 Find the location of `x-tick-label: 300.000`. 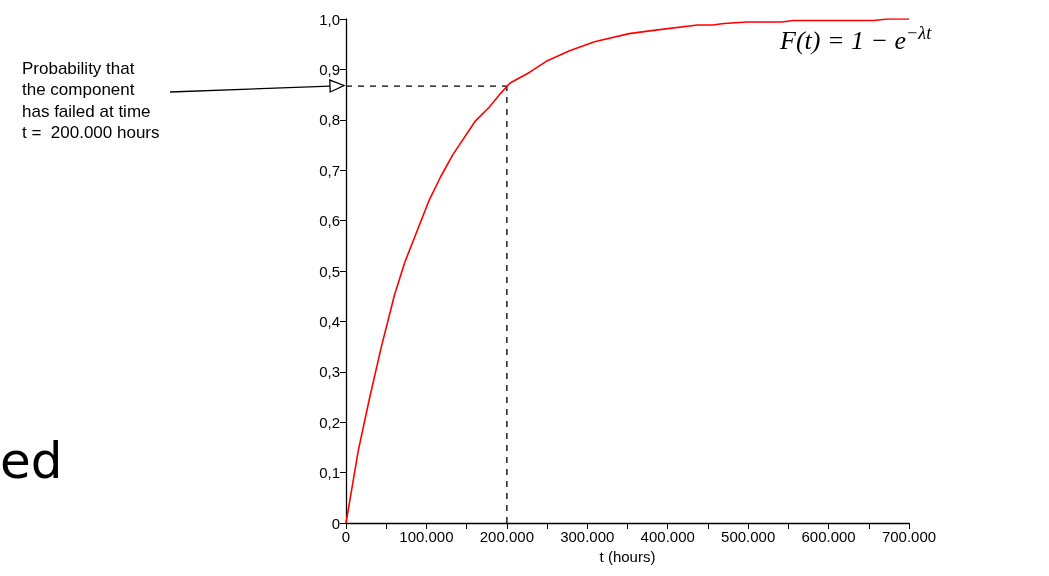

x-tick-label: 300.000 is located at coordinates (587, 536).